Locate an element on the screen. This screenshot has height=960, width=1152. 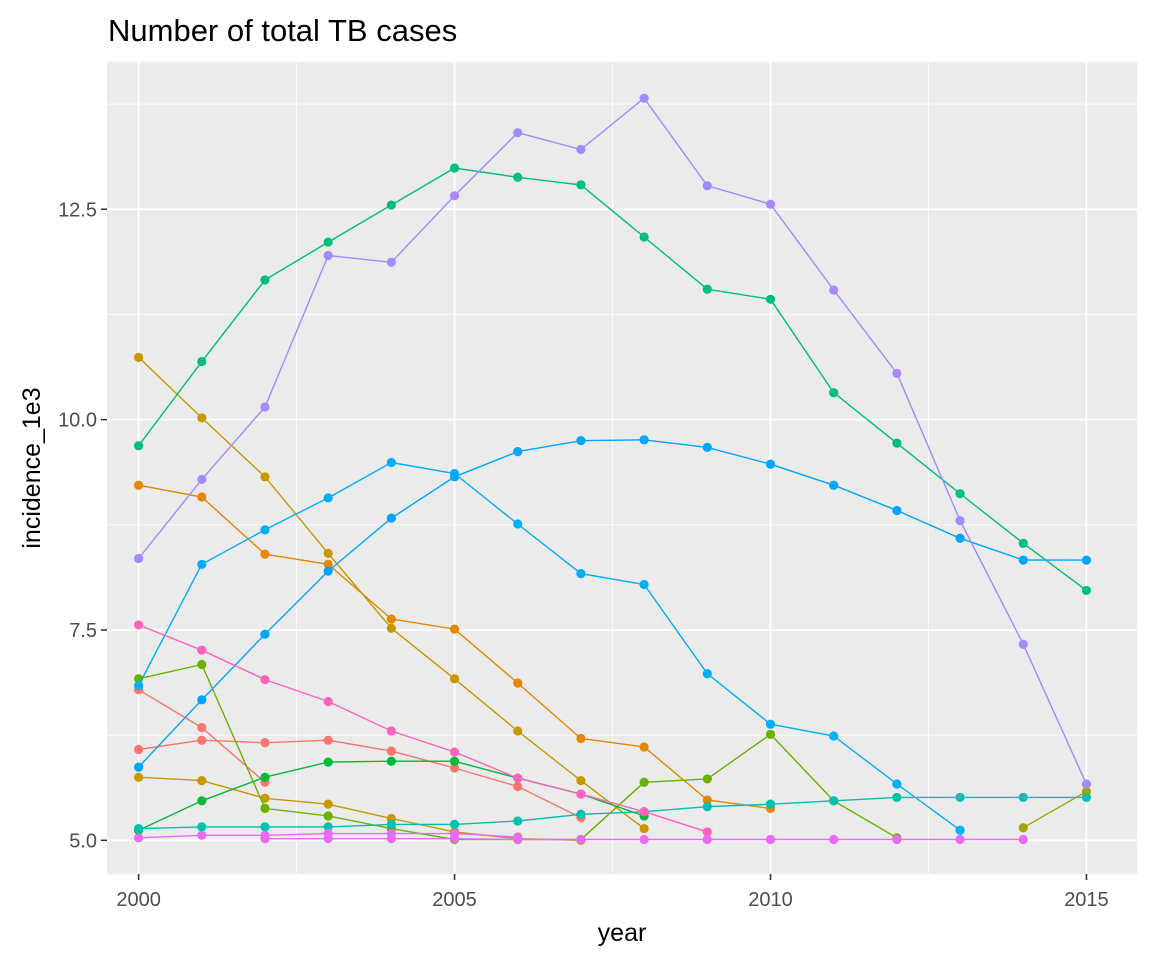
x-tick-label: 2000 is located at coordinates (138, 900).